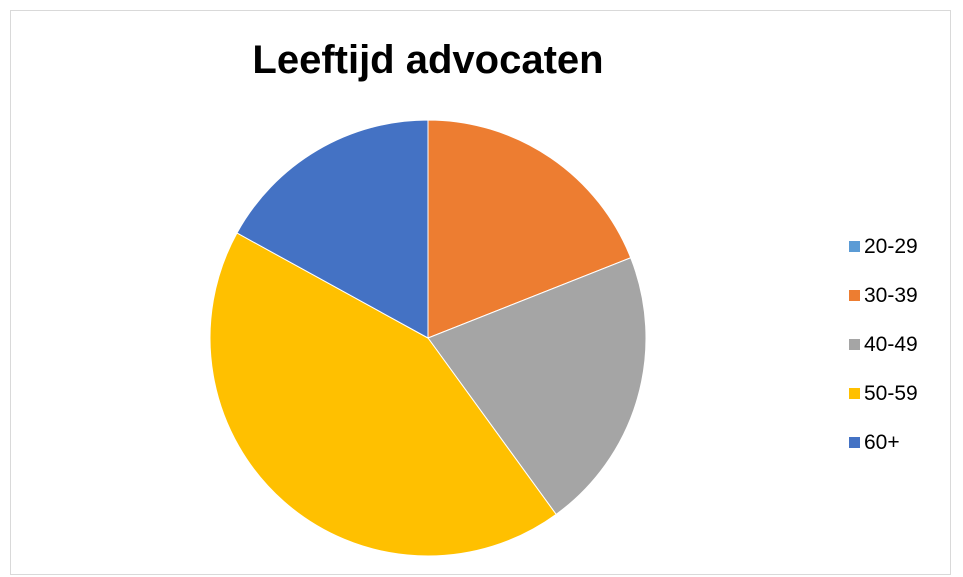 Image resolution: width=963 pixels, height=577 pixels. I want to click on legend-item-20-29: 20-29, so click(883, 246).